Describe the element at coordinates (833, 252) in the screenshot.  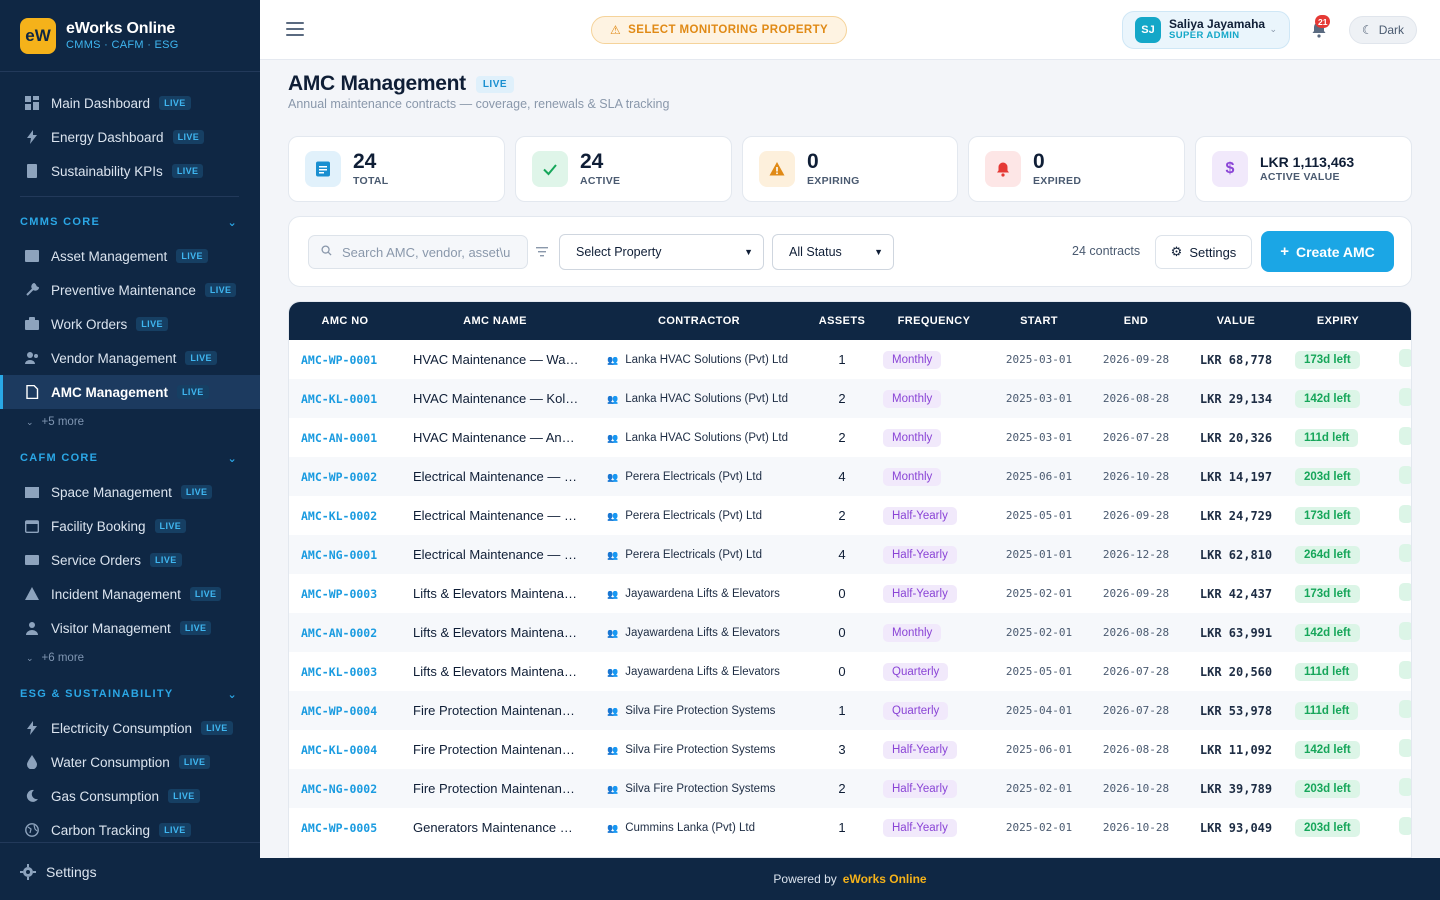
I see `status-select: All Status ▼` at that location.